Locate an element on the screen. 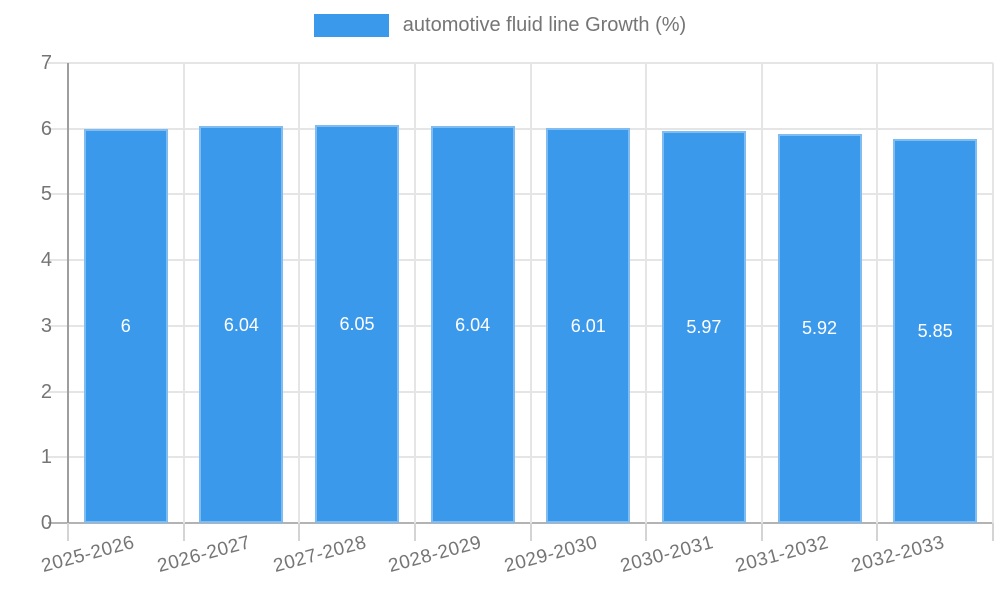  y-axis-label: 5 is located at coordinates (46, 194).